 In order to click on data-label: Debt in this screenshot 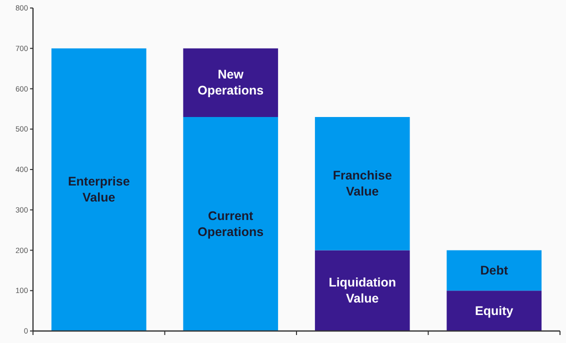, I will do `click(494, 270)`.